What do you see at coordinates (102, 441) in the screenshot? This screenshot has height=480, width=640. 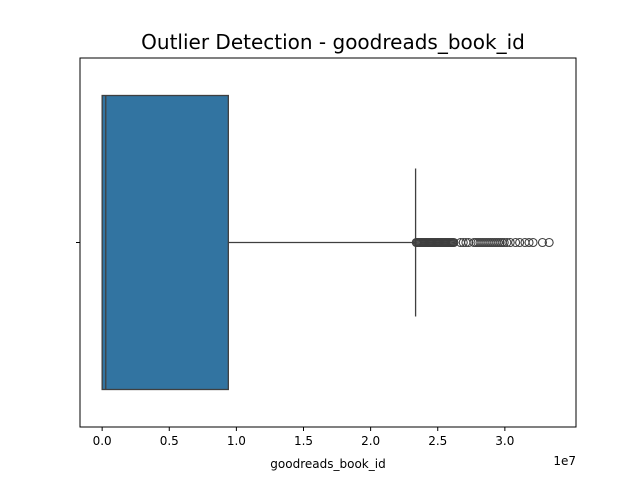 I see `x-tick-label: 0.0` at bounding box center [102, 441].